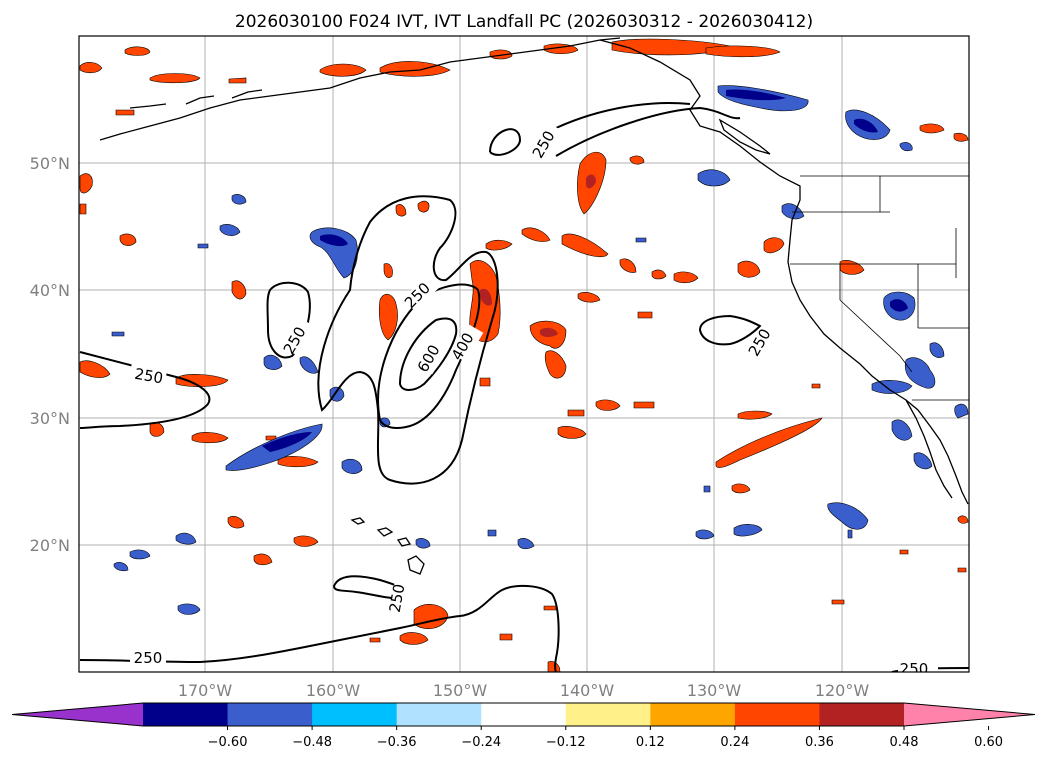  What do you see at coordinates (404, 542) in the screenshot?
I see `island-molokai` at bounding box center [404, 542].